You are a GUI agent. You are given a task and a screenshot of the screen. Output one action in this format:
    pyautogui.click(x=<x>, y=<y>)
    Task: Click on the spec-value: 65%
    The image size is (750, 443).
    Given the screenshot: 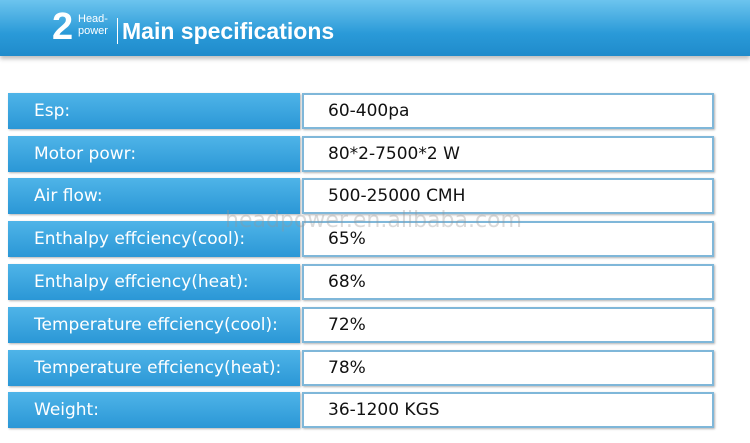 What is the action you would take?
    pyautogui.click(x=508, y=239)
    